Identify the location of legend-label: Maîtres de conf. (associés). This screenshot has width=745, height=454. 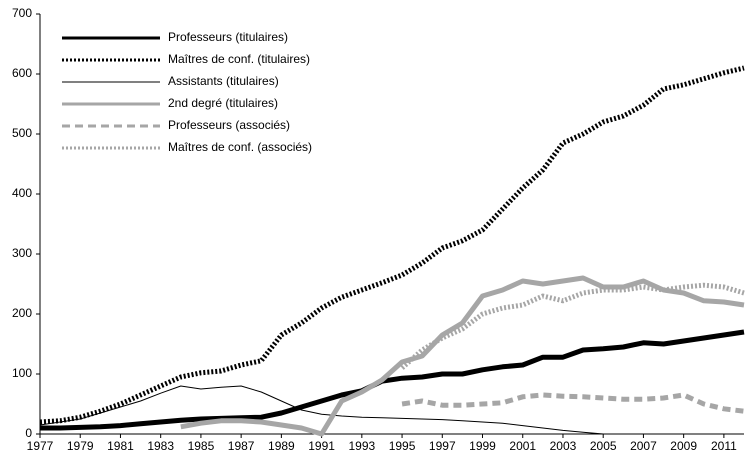
(240, 147).